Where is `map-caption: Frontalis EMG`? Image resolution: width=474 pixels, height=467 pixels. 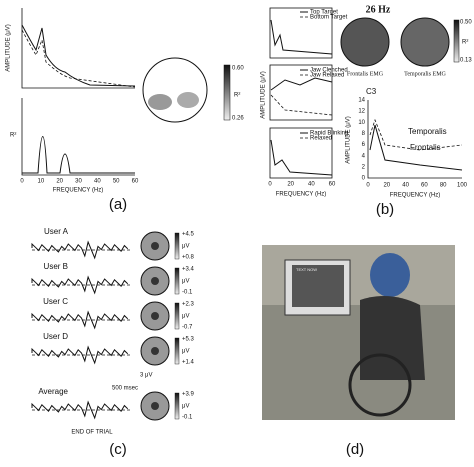 map-caption: Frontalis EMG is located at coordinates (365, 74).